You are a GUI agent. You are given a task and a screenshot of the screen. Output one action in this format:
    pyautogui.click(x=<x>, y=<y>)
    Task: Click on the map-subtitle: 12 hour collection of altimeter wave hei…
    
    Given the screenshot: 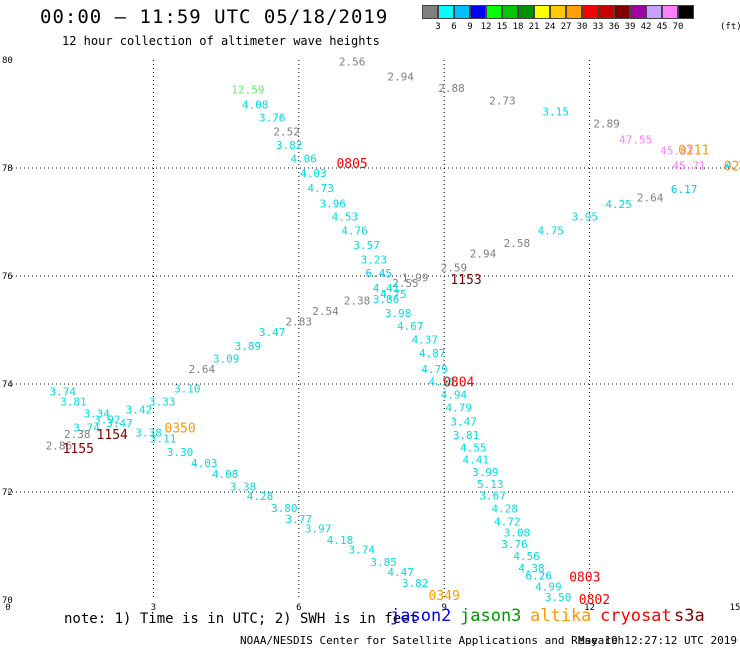 What is the action you would take?
    pyautogui.click(x=221, y=41)
    